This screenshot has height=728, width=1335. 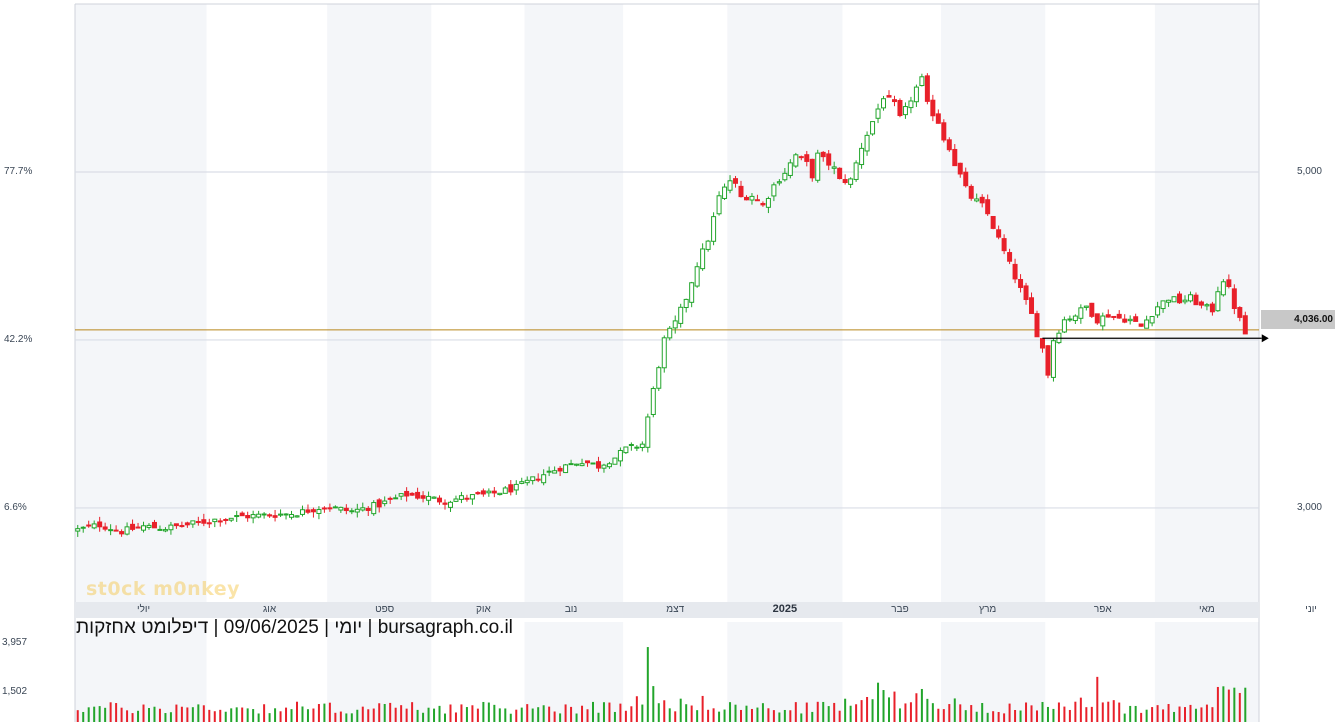 What do you see at coordinates (343, 627) in the screenshot?
I see `caption-suffix: יומי |` at bounding box center [343, 627].